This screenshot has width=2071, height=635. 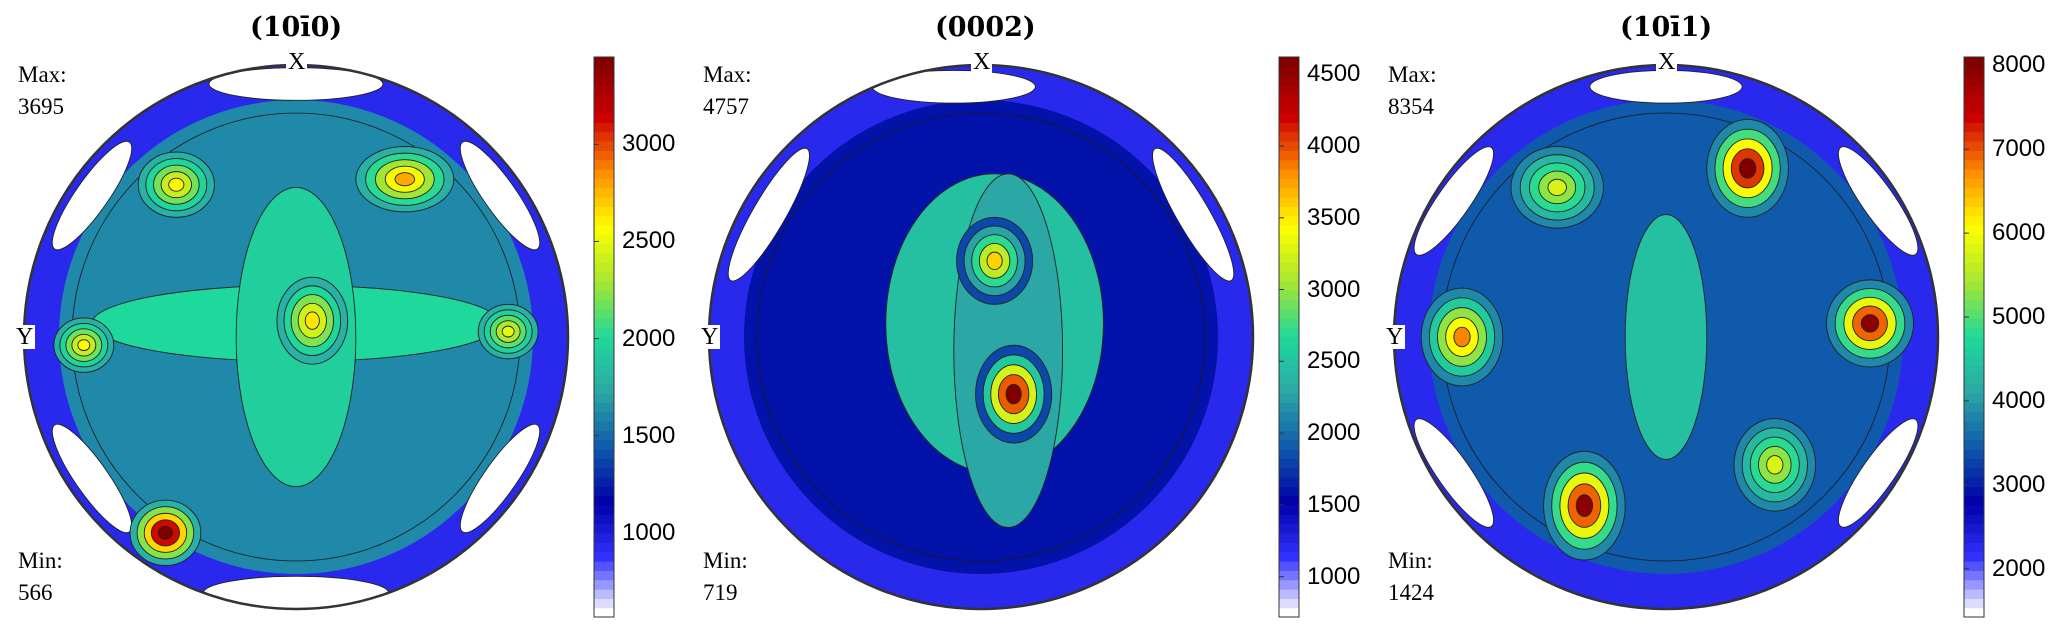 I want to click on pole-figure-2-max-value: 4757, so click(x=726, y=106).